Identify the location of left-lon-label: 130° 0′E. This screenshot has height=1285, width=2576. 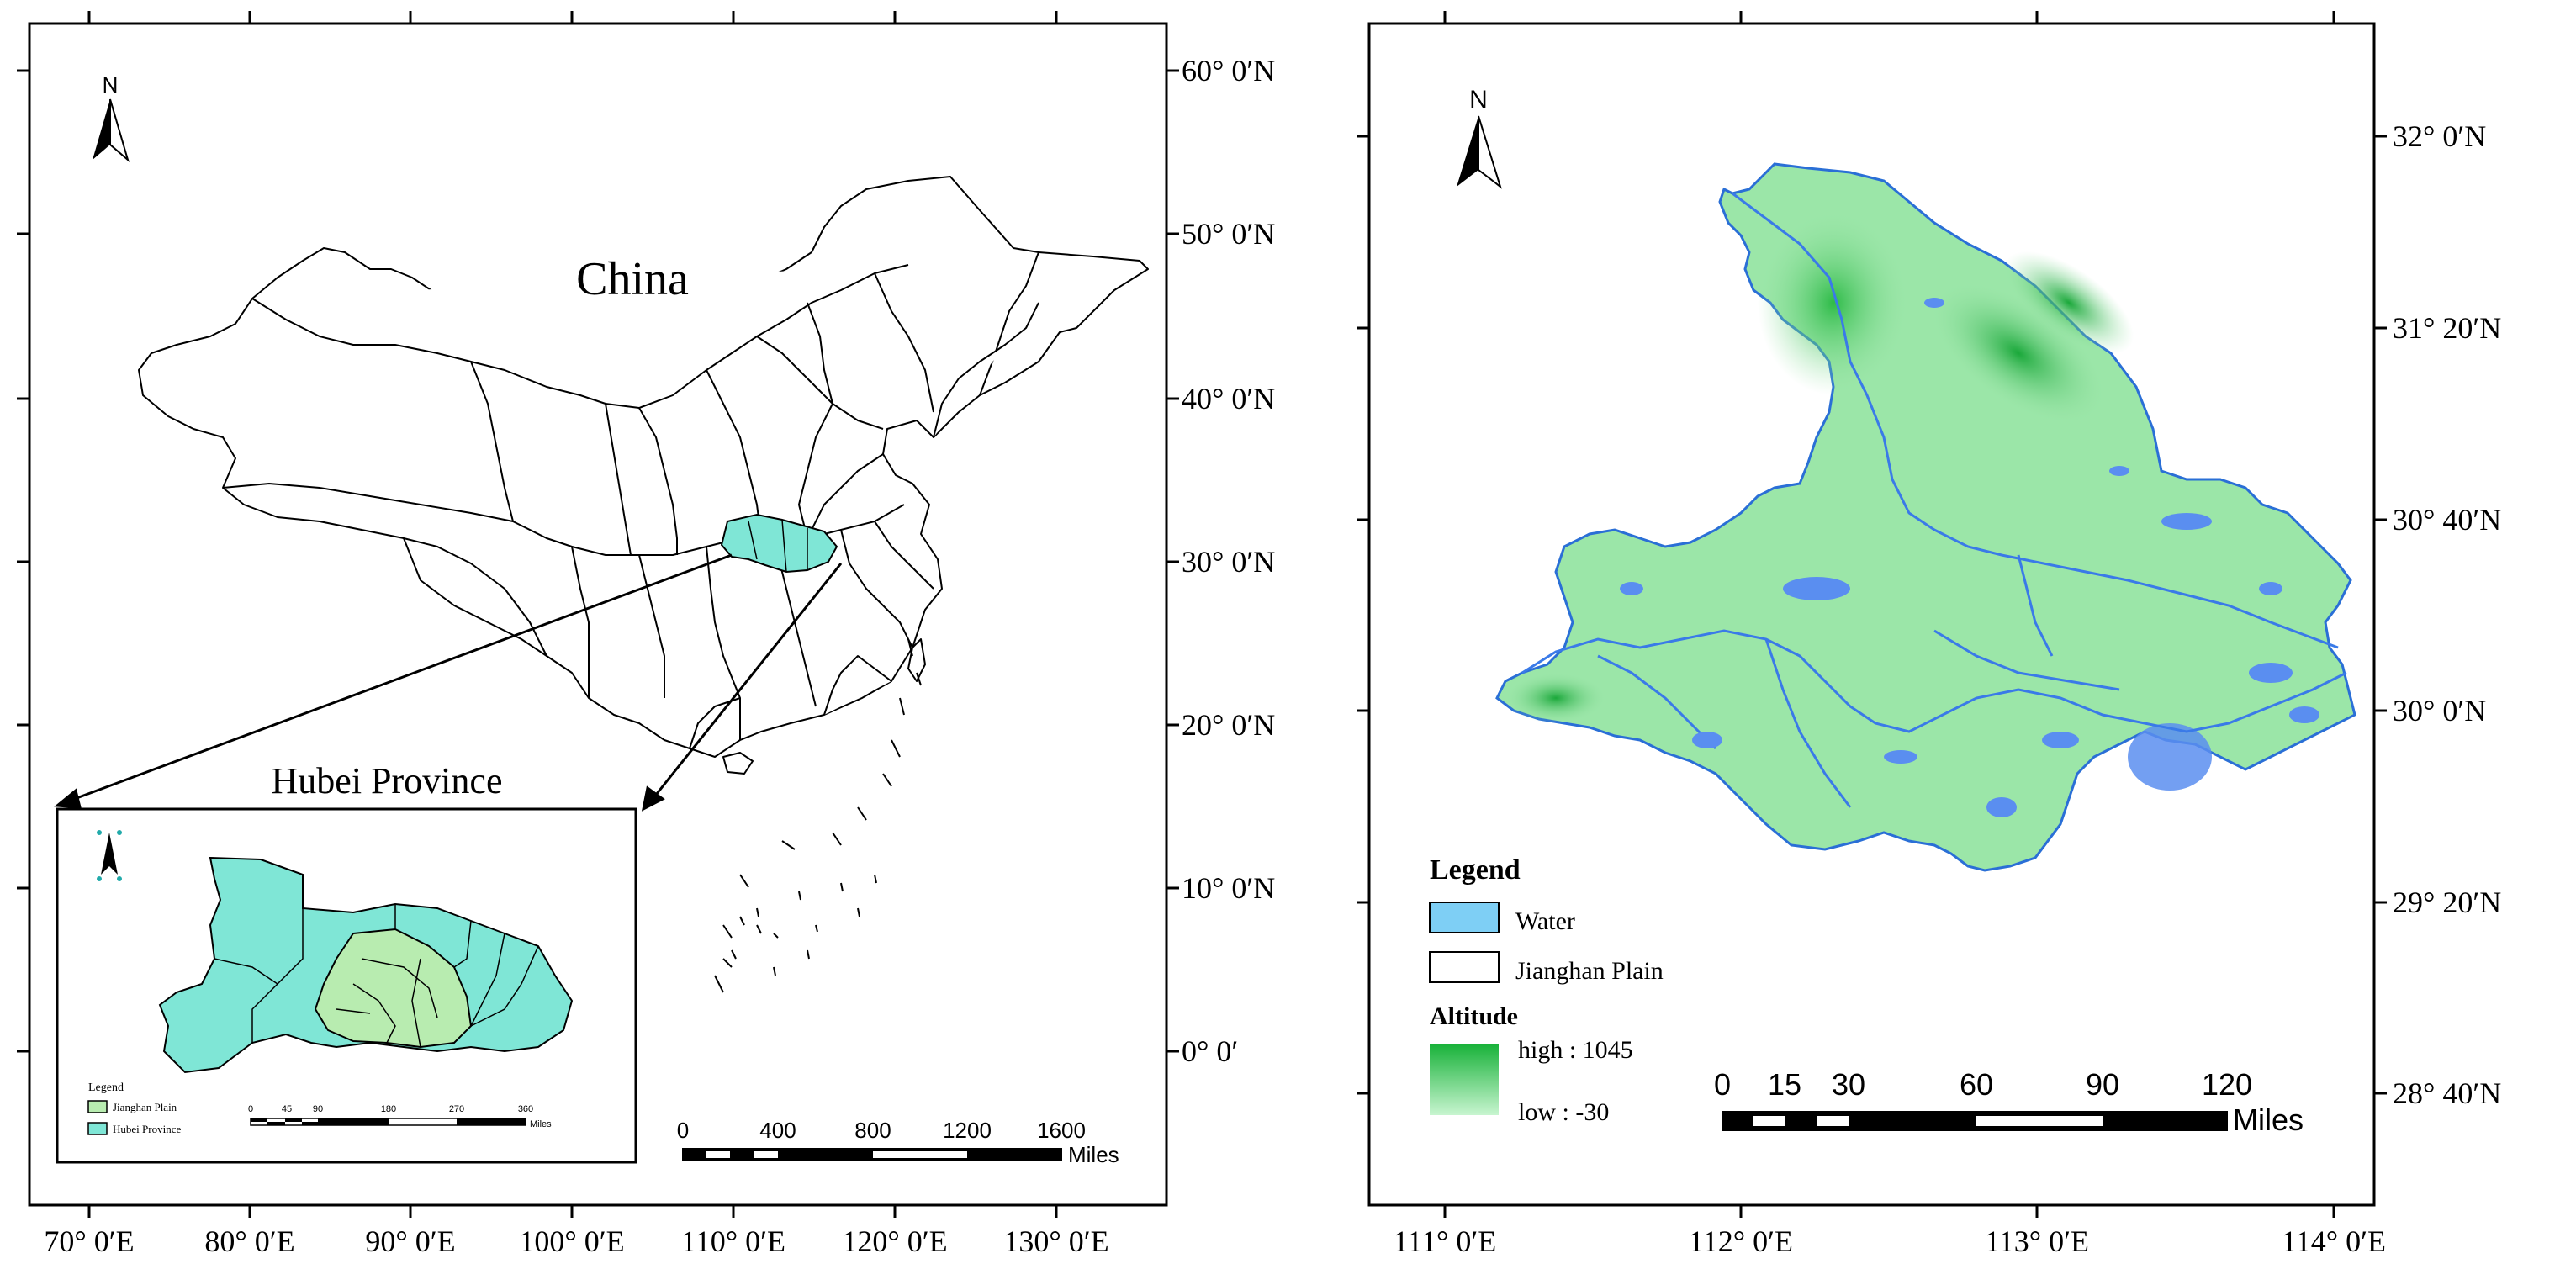
(1055, 1241).